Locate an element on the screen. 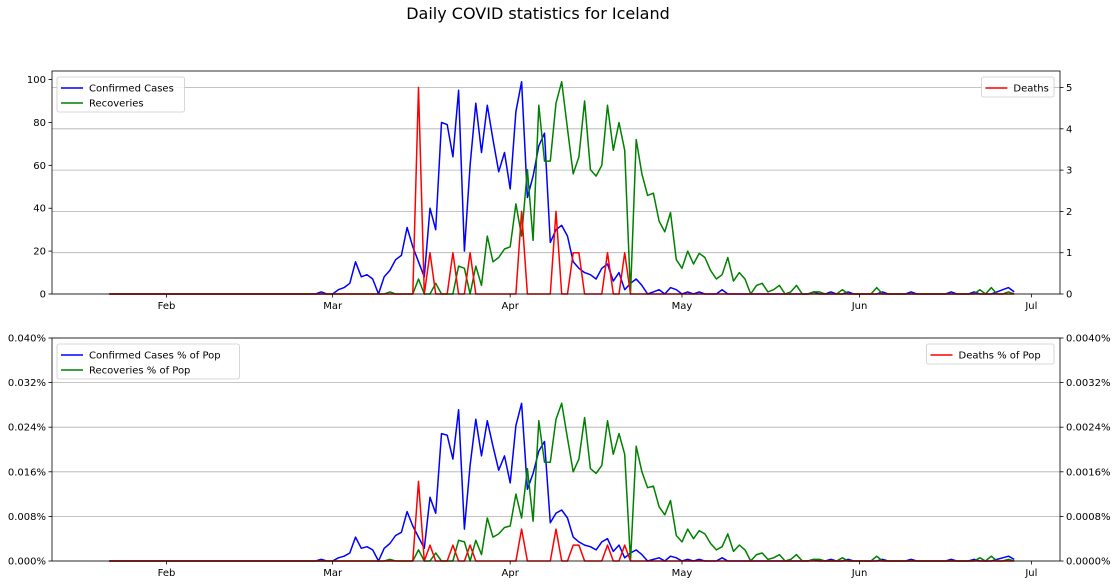 Image resolution: width=1114 pixels, height=585 pixels. left-y-tick-label: 60 is located at coordinates (39, 166).